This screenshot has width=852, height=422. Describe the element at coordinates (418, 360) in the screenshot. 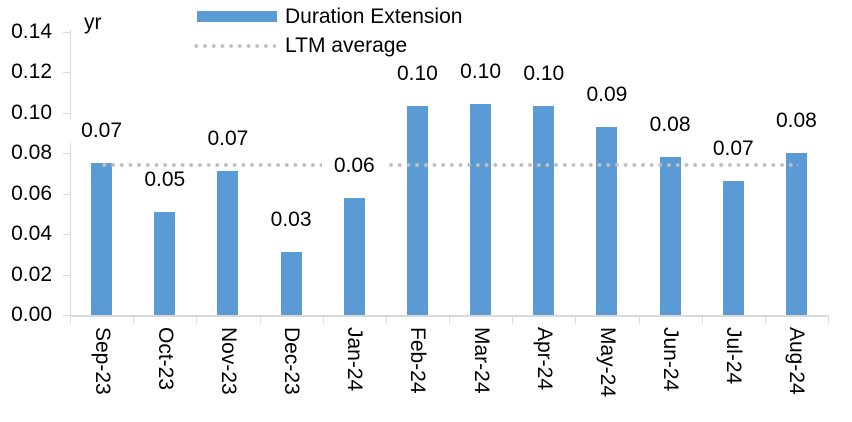

I see `x-axis-tick-label: Feb-24` at that location.